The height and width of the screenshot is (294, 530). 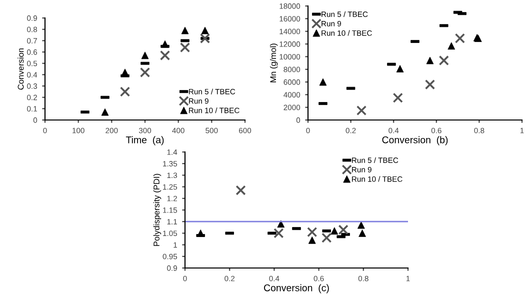 I want to click on y-axis-title: Mn (g/mol), so click(x=274, y=63).